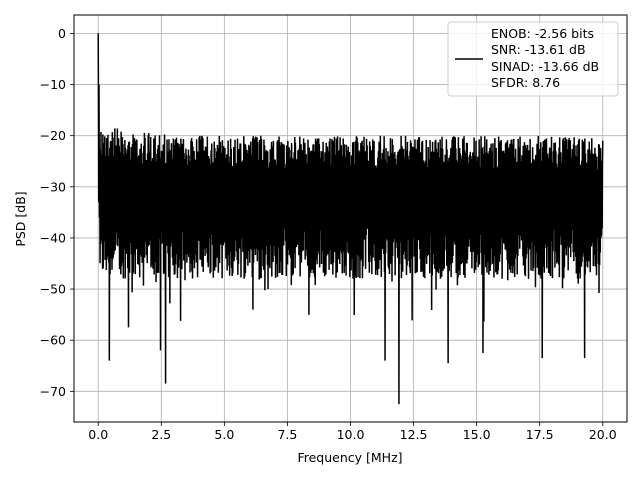 The height and width of the screenshot is (480, 640). What do you see at coordinates (477, 434) in the screenshot?
I see `x-tick-label: 15.0` at bounding box center [477, 434].